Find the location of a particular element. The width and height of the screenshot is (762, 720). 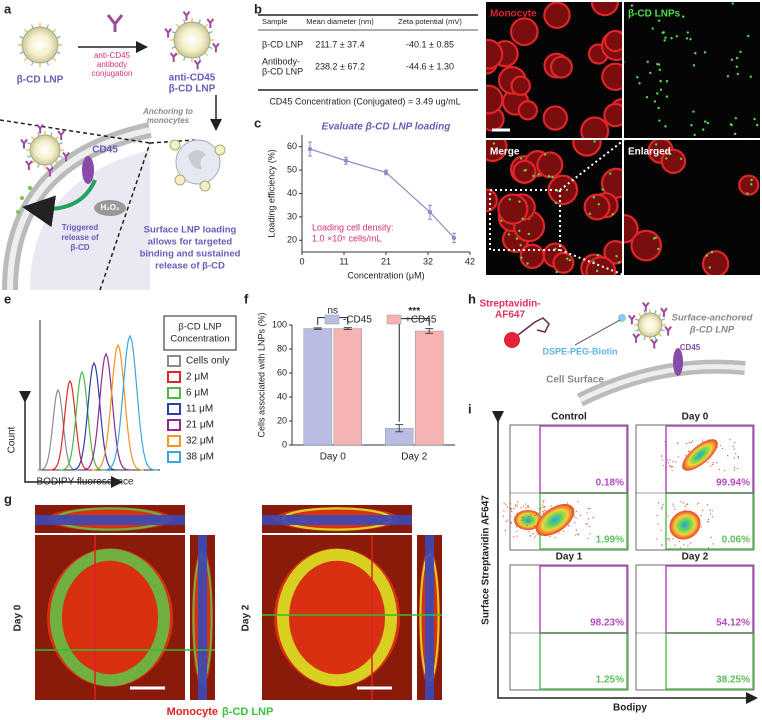

streptavidin is located at coordinates (512, 340).